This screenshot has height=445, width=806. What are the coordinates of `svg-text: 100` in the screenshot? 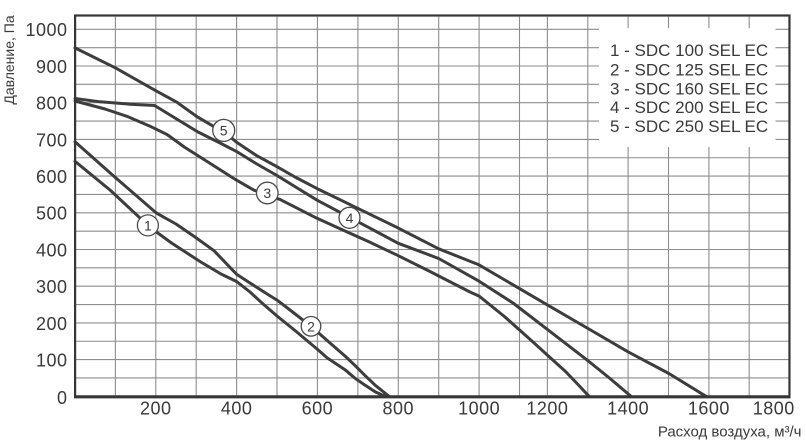 It's located at (52, 361).